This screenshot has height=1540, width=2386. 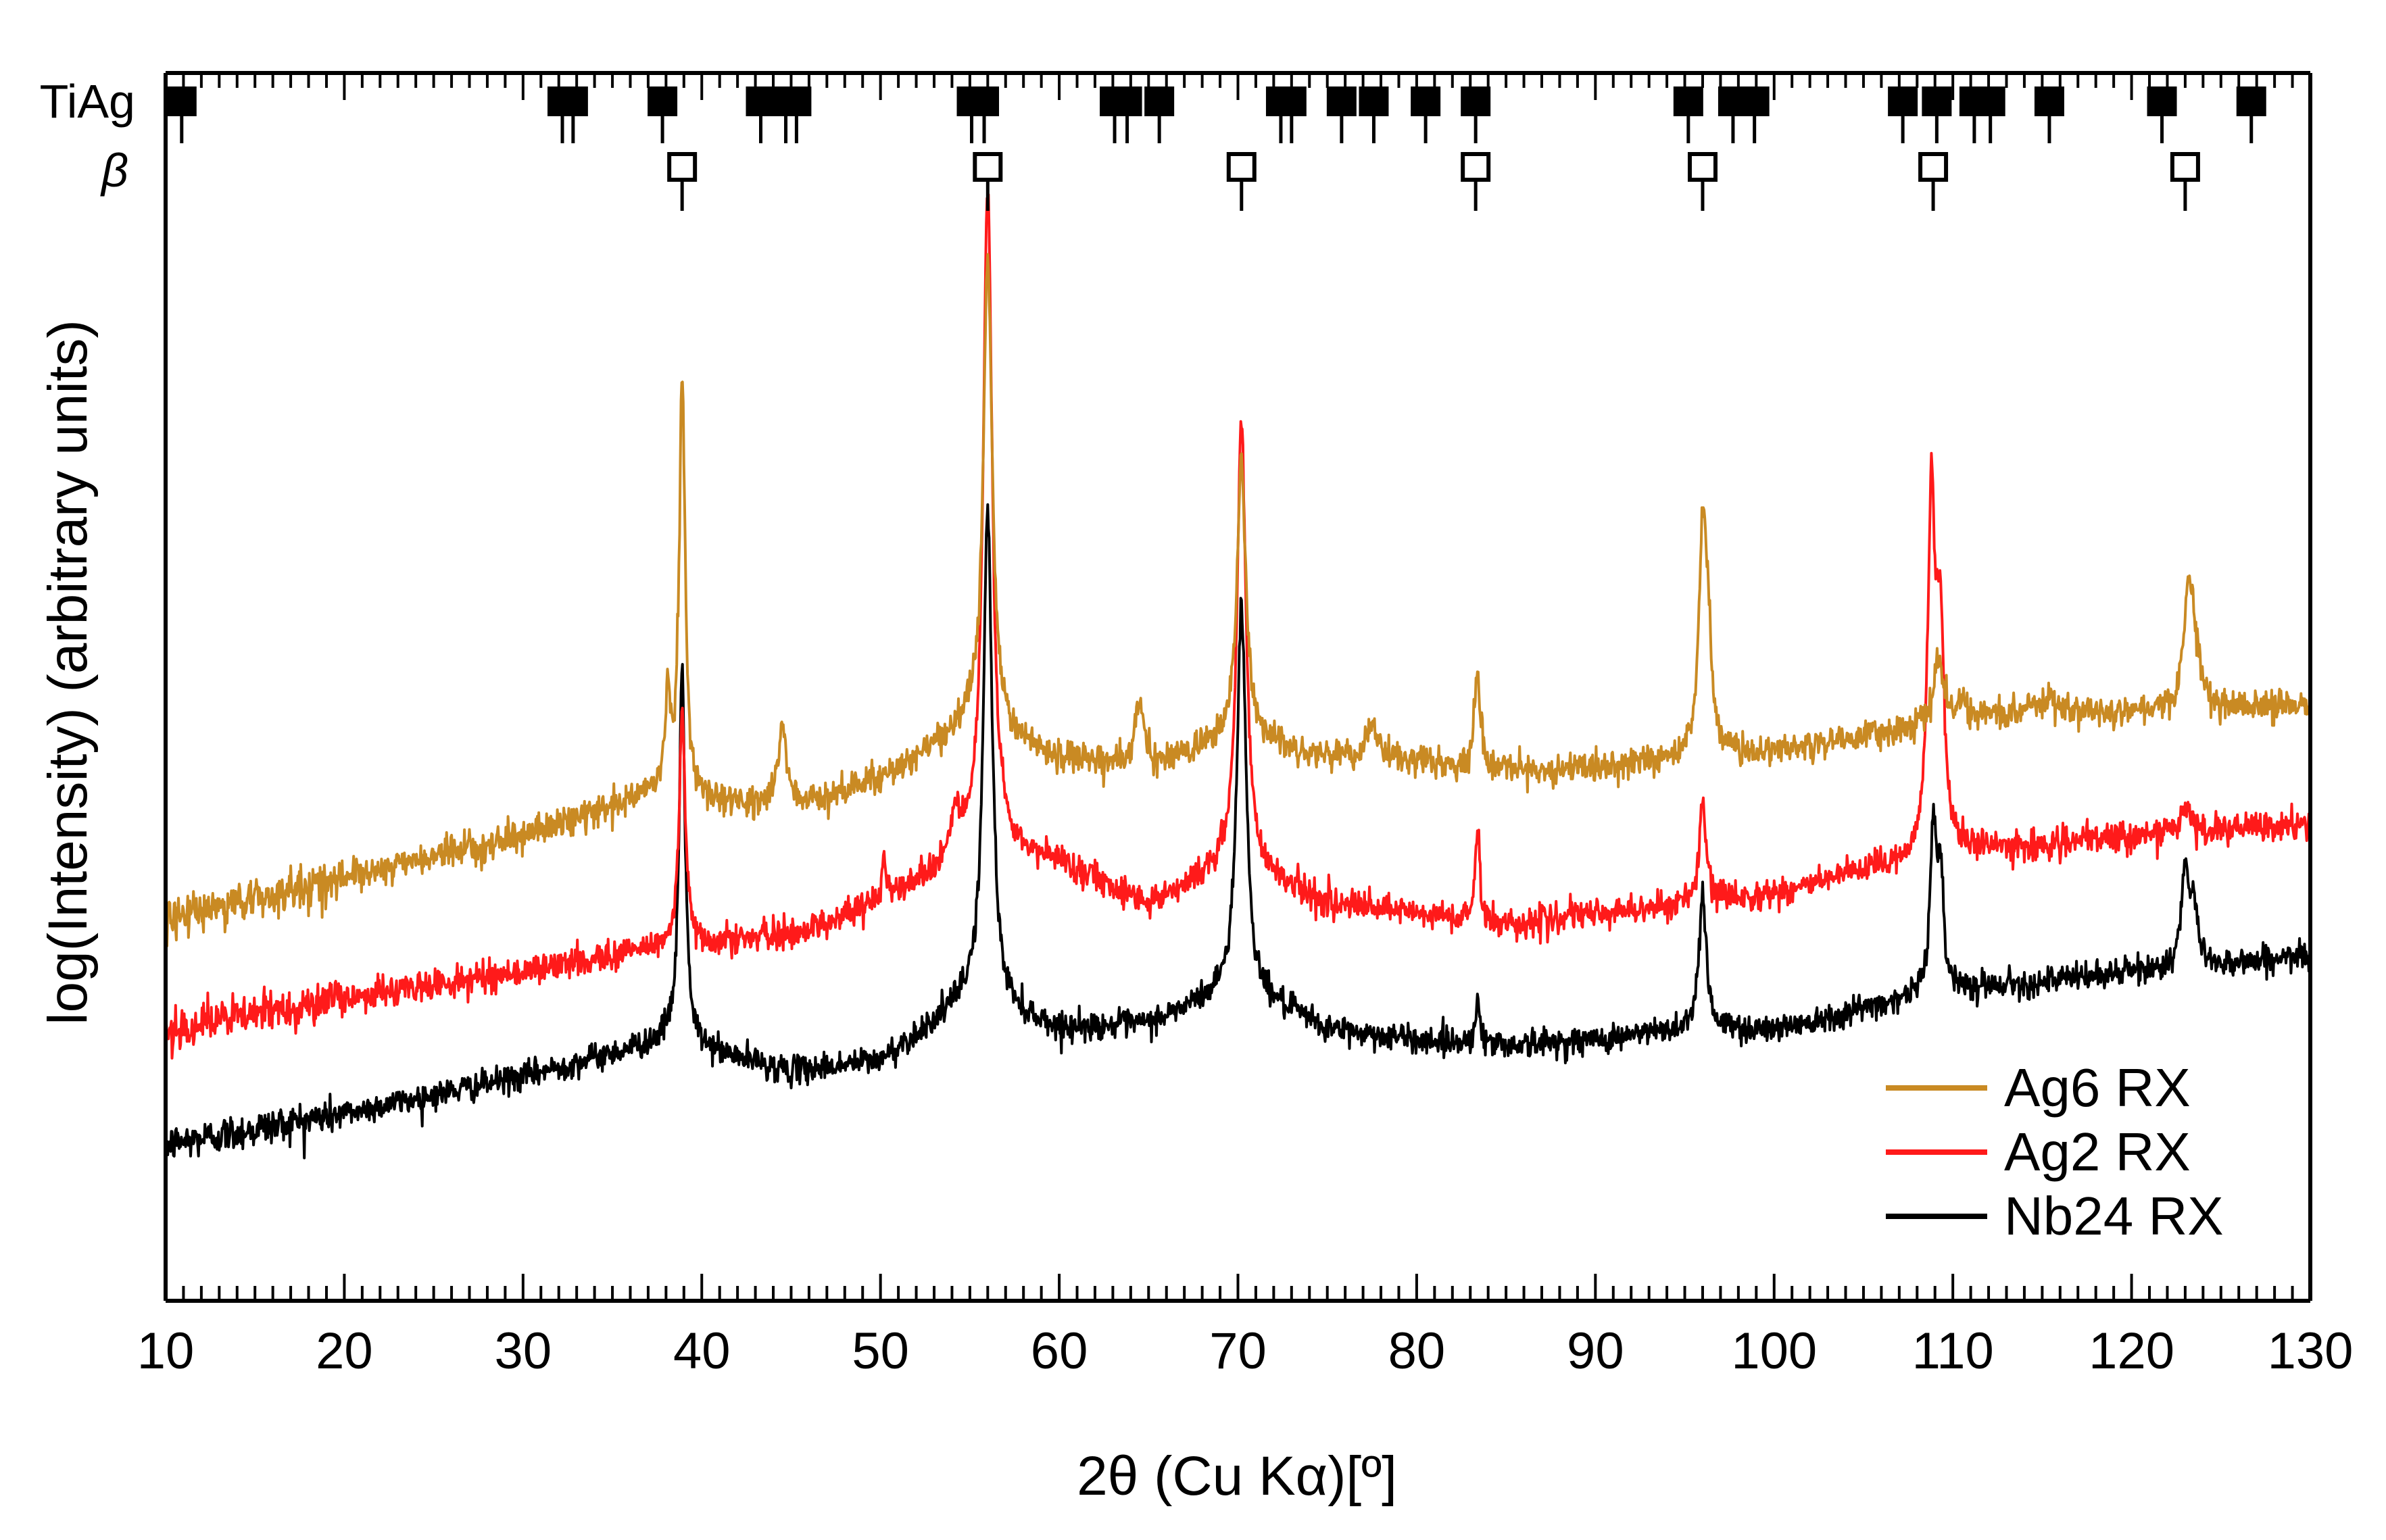 I want to click on x-tick-label-70: 70, so click(x=1238, y=1351).